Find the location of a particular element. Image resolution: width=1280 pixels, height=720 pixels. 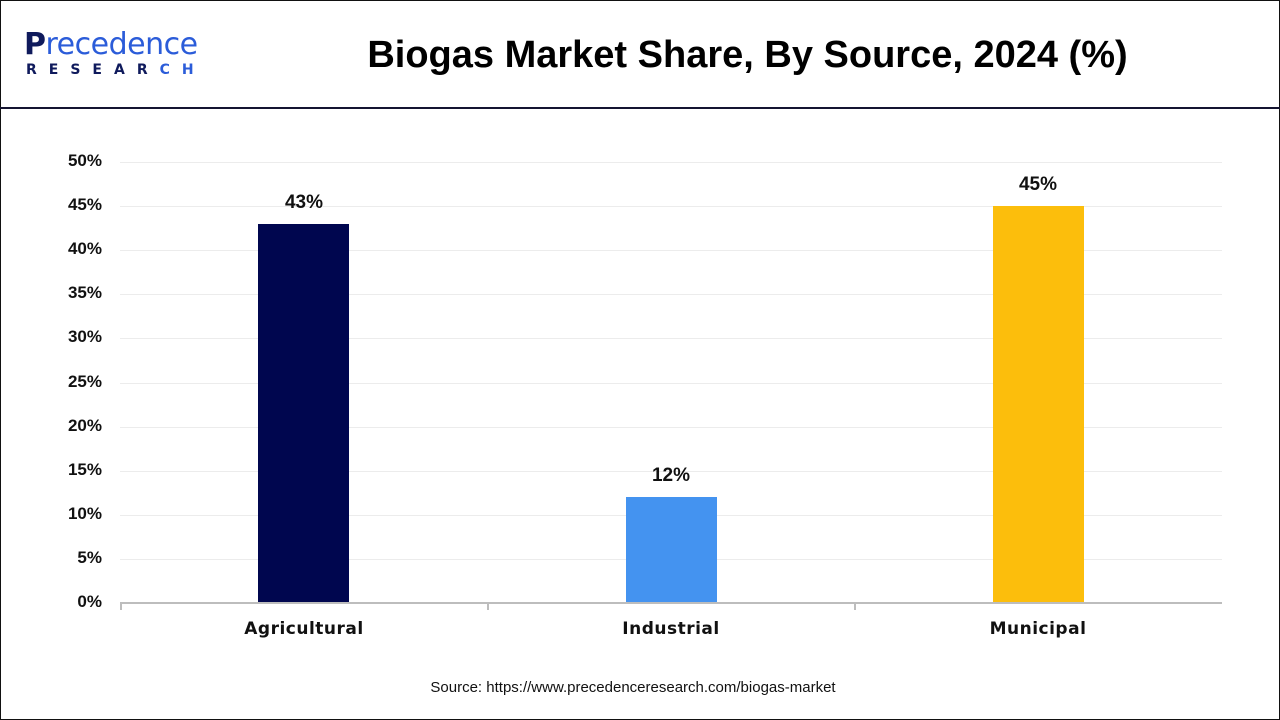

y-tick-label: 45% is located at coordinates (84, 204).